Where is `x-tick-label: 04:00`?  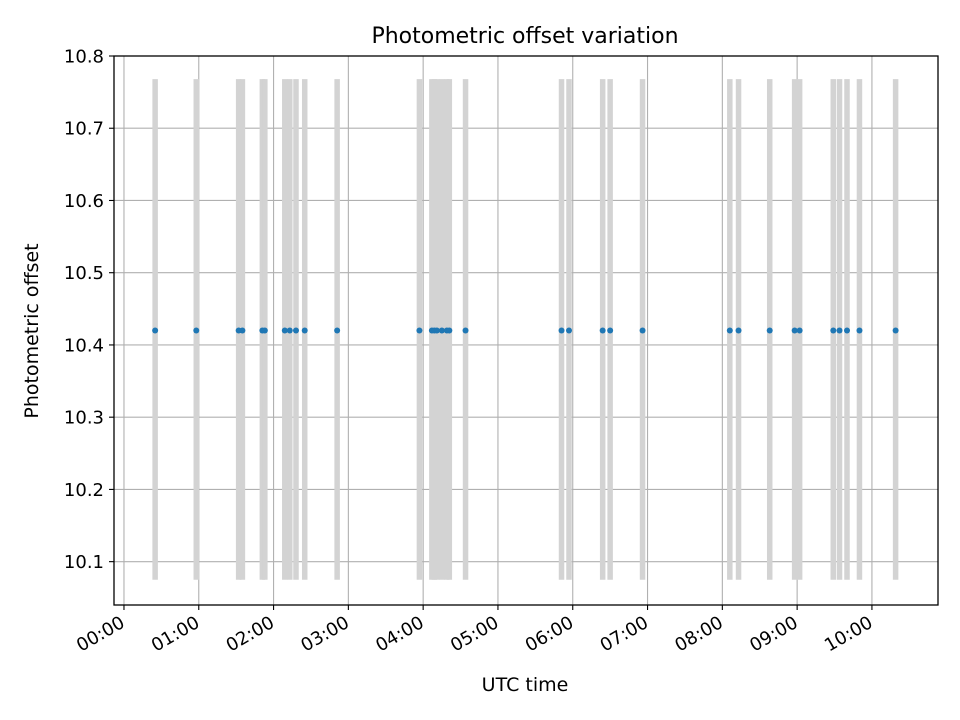 x-tick-label: 04:00 is located at coordinates (399, 634).